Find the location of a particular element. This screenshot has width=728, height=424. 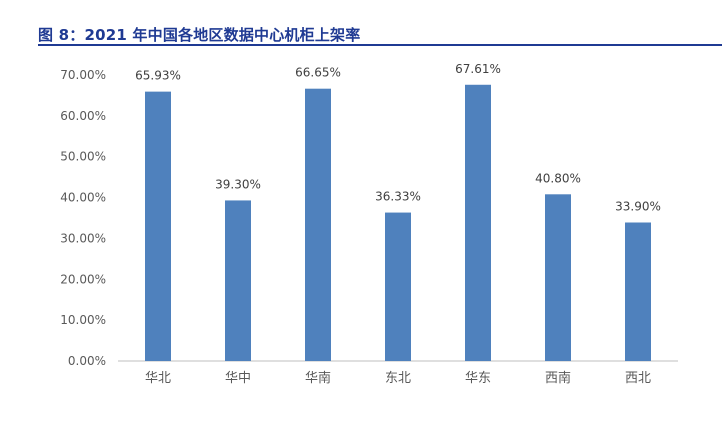

data-label: 40.80% is located at coordinates (558, 178).